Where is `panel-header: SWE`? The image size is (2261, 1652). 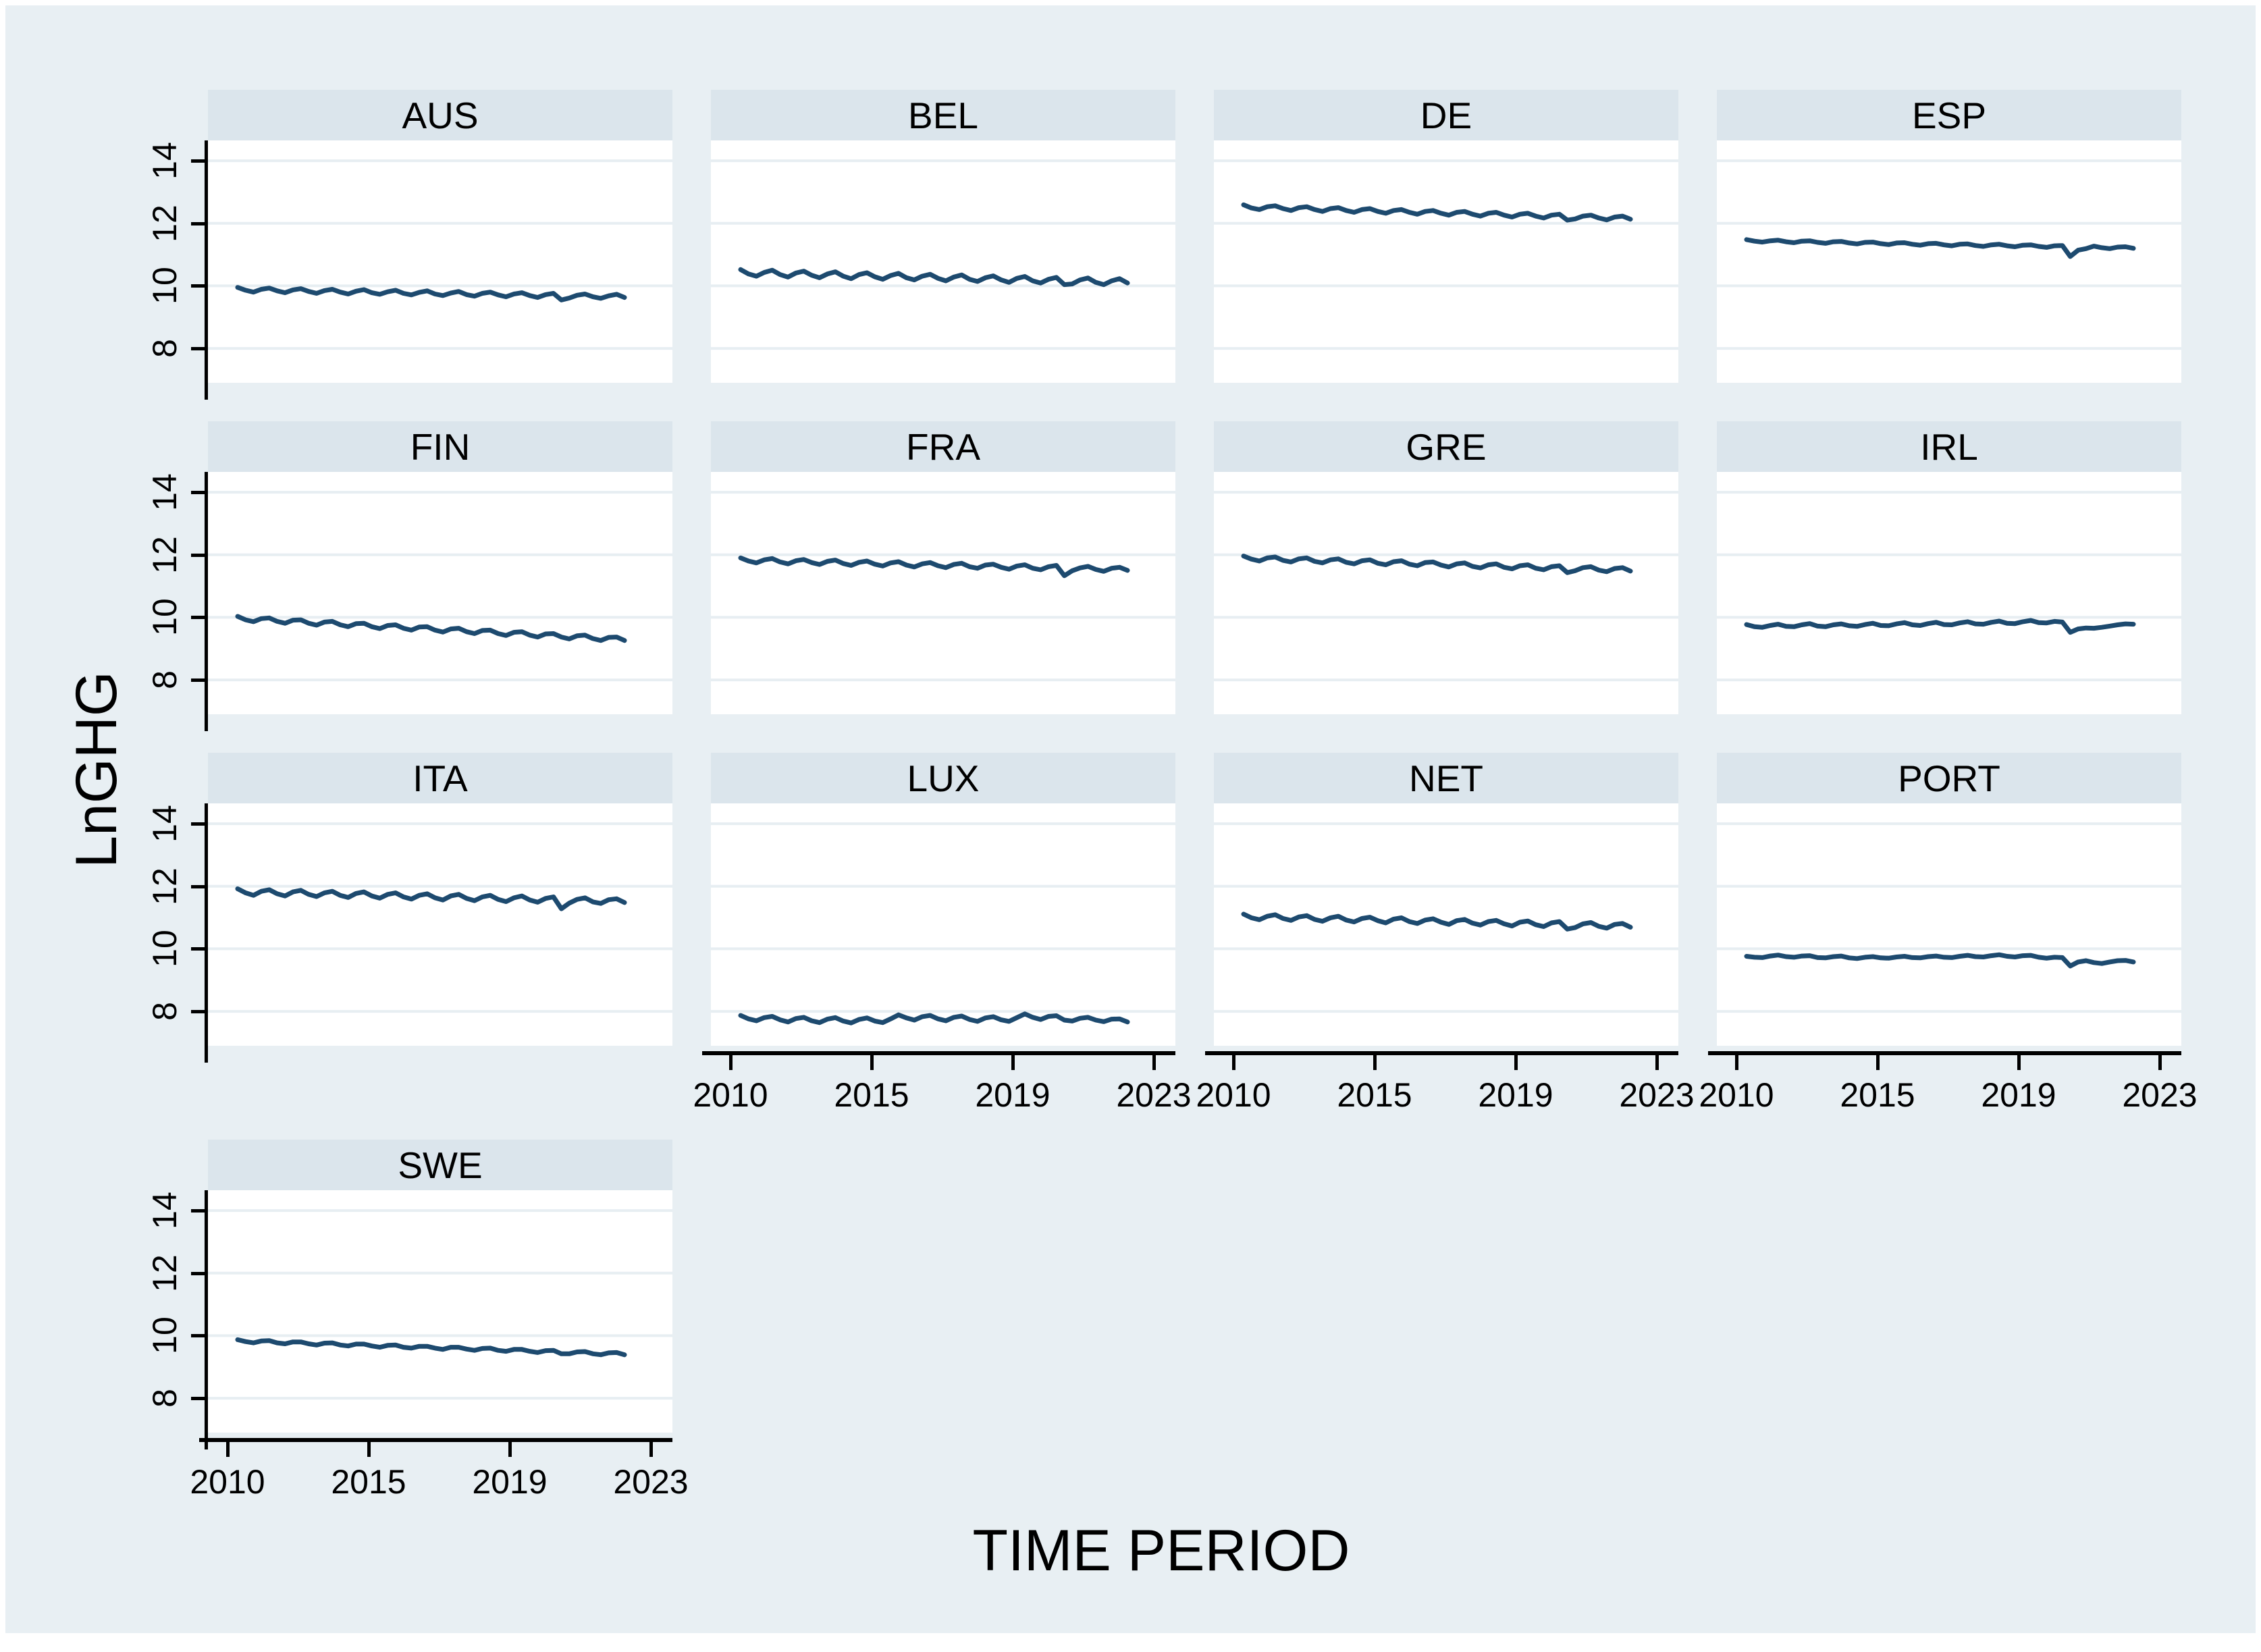
panel-header: SWE is located at coordinates (440, 1165).